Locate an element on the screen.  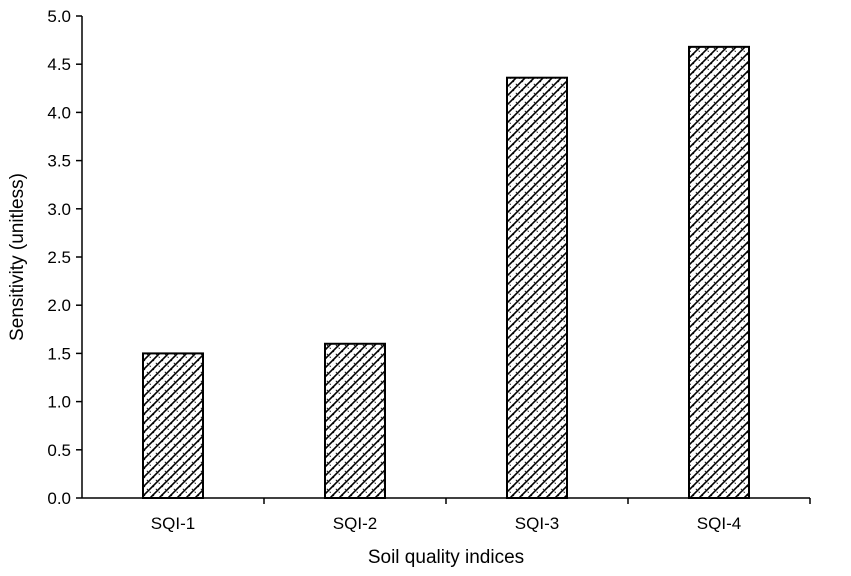
x-tick-label: SQI-4 is located at coordinates (719, 523).